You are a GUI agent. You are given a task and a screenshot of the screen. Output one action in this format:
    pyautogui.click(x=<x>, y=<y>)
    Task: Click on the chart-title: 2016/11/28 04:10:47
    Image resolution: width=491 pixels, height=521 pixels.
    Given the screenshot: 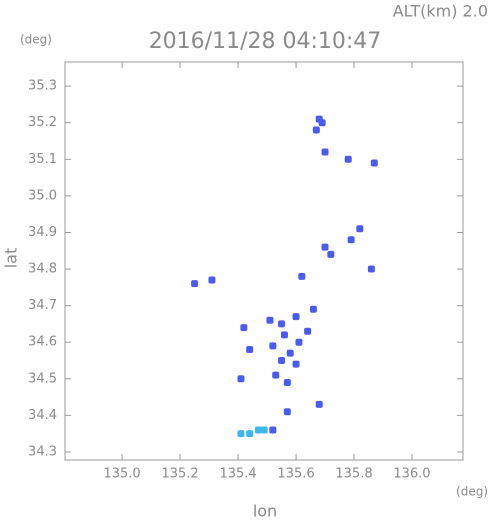 What is the action you would take?
    pyautogui.click(x=265, y=41)
    